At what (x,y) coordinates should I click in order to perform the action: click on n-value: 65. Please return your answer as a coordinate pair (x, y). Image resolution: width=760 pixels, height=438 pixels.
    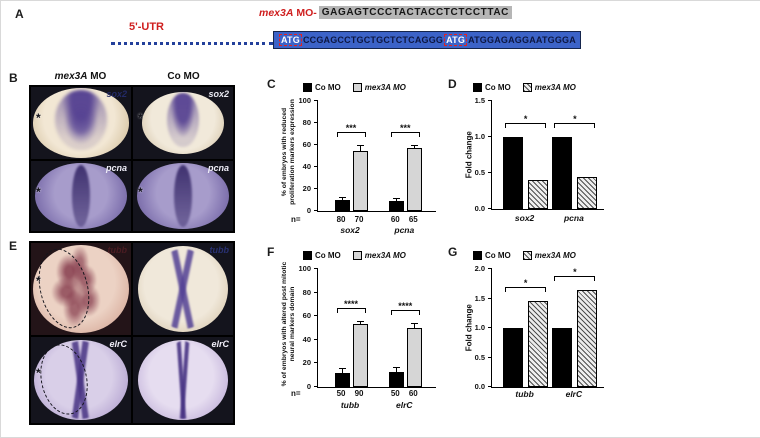
    Looking at the image, I should click on (413, 219).